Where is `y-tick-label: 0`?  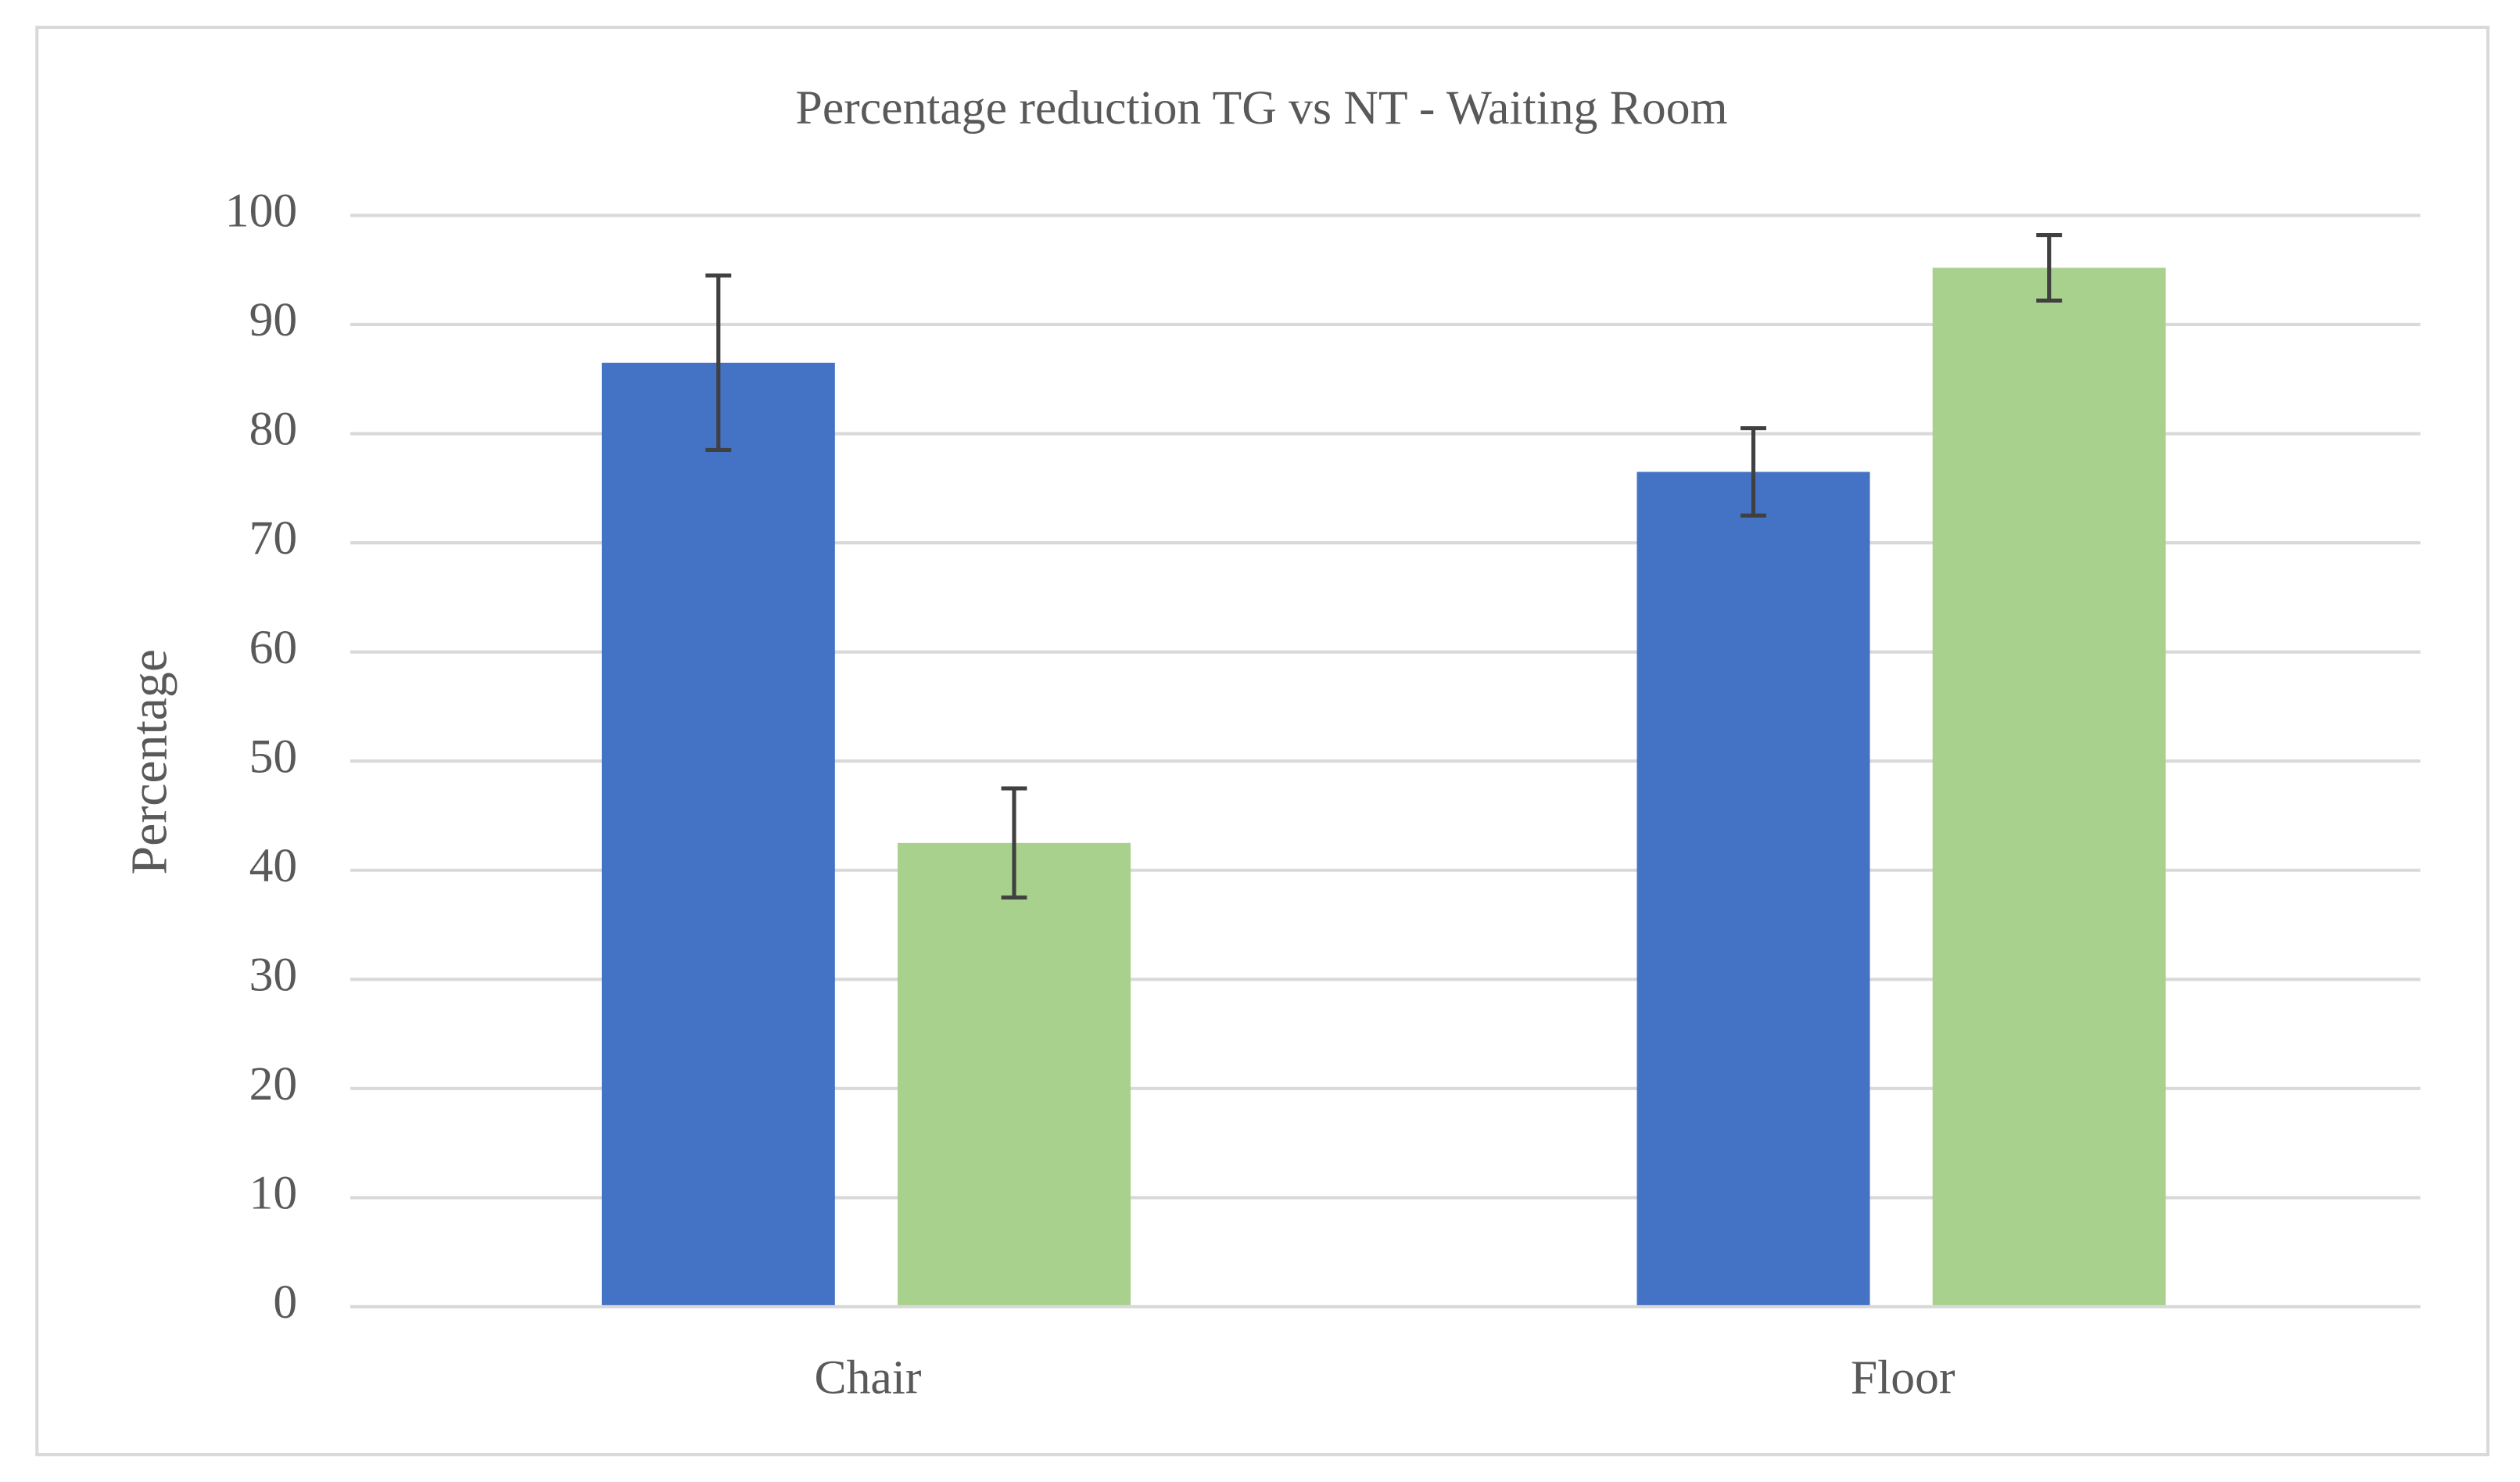 y-tick-label: 0 is located at coordinates (285, 1302).